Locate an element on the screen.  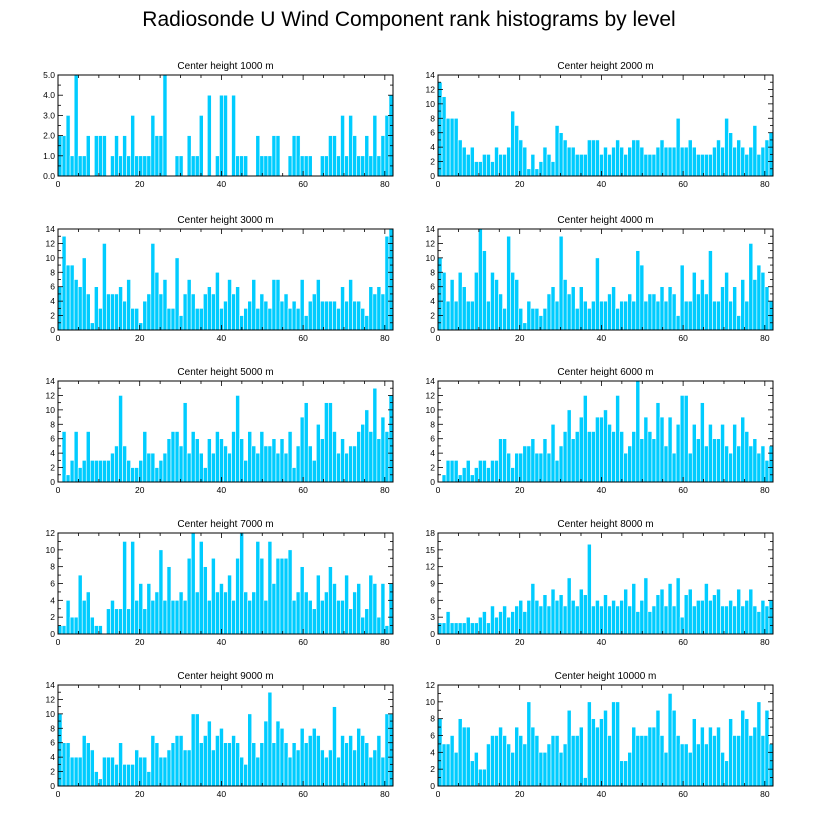
panel-3: Center height 3000 m 0 20 40 60 80 0 2 4 6 8 10 12 14 is located at coordinates (220, 279).